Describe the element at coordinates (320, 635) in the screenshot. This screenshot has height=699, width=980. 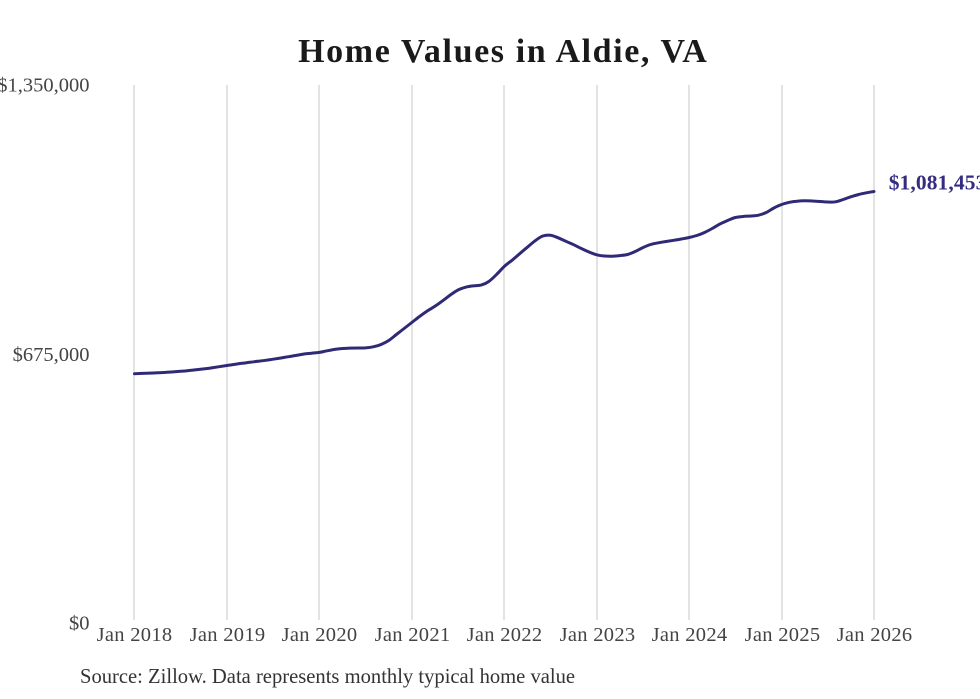
I see `svg-text: Jan 2020` at that location.